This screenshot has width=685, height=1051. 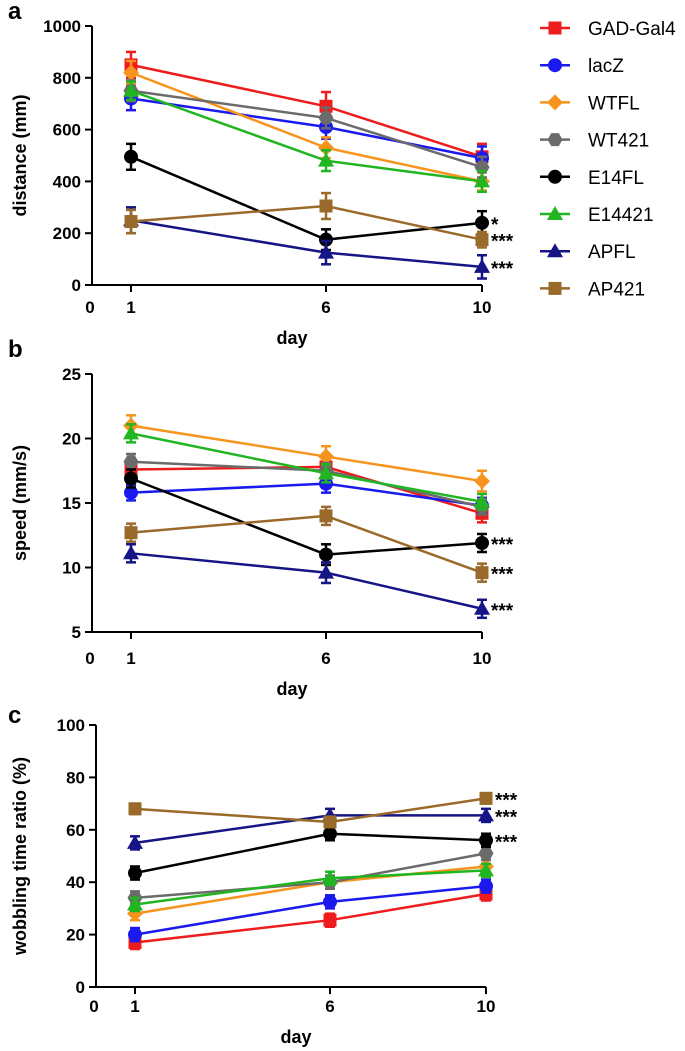 What do you see at coordinates (582, 66) in the screenshot?
I see `legend-item-lacZ: lacZ` at bounding box center [582, 66].